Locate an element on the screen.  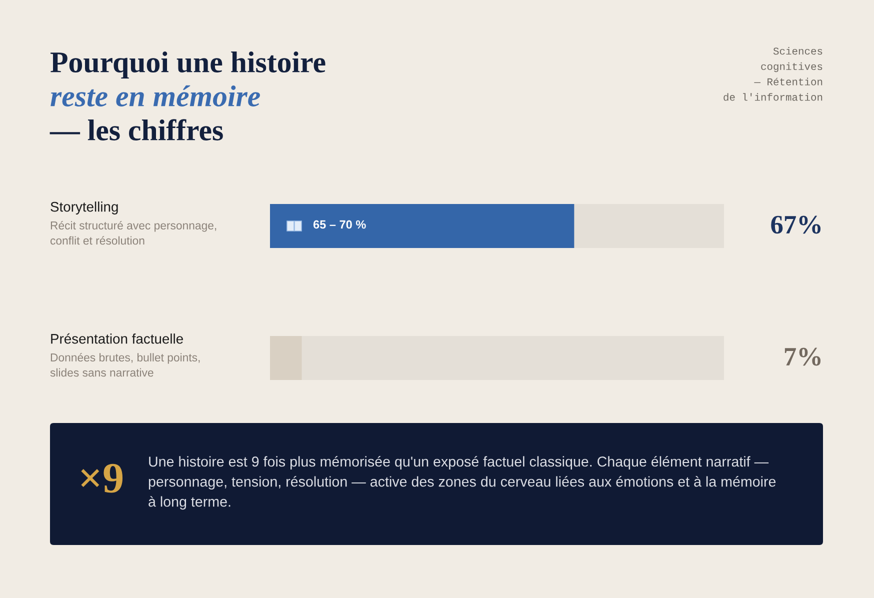
chart-title: Pourquoi une histoire reste en mémoire — les chiffres is located at coordinates (188, 95).